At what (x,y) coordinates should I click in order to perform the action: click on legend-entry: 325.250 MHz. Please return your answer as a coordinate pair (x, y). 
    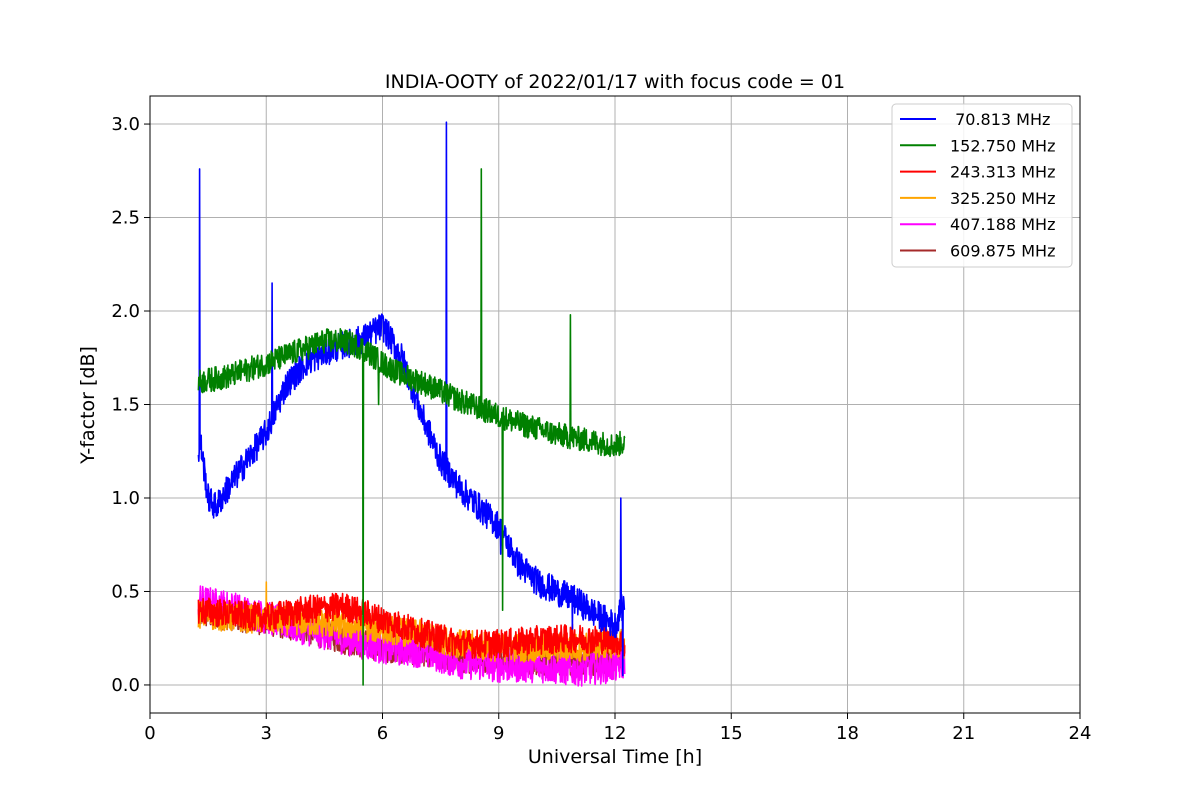
    Looking at the image, I should click on (1002, 198).